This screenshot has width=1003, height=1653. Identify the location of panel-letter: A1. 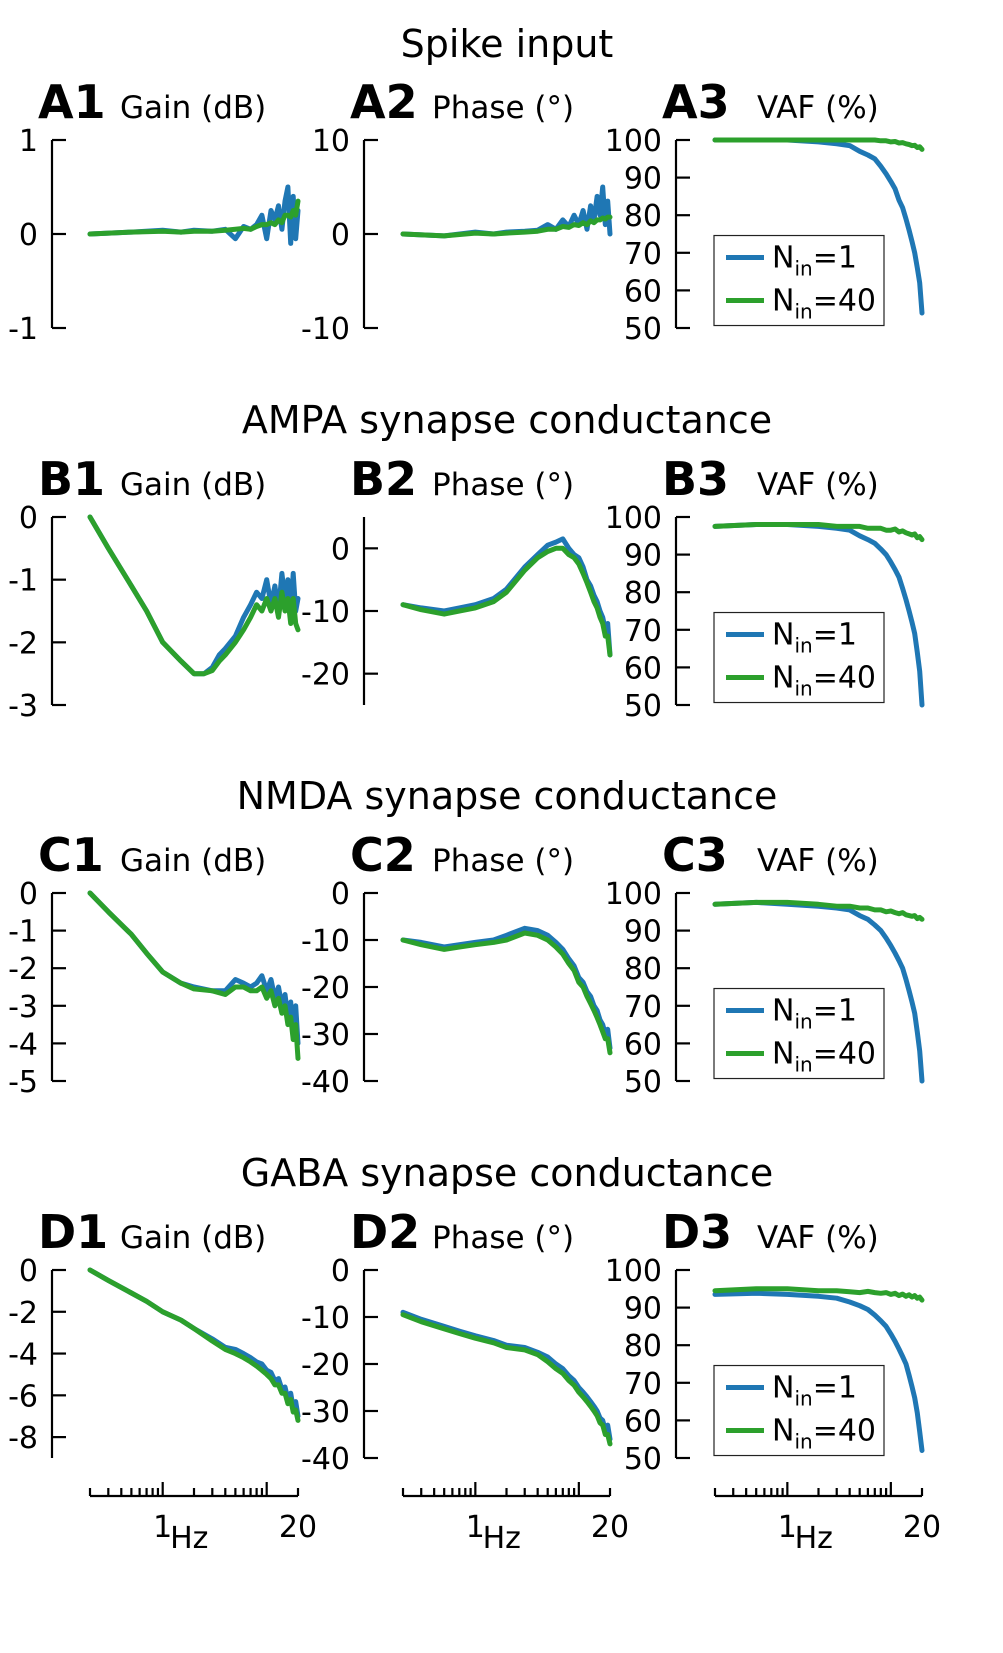
(72, 102).